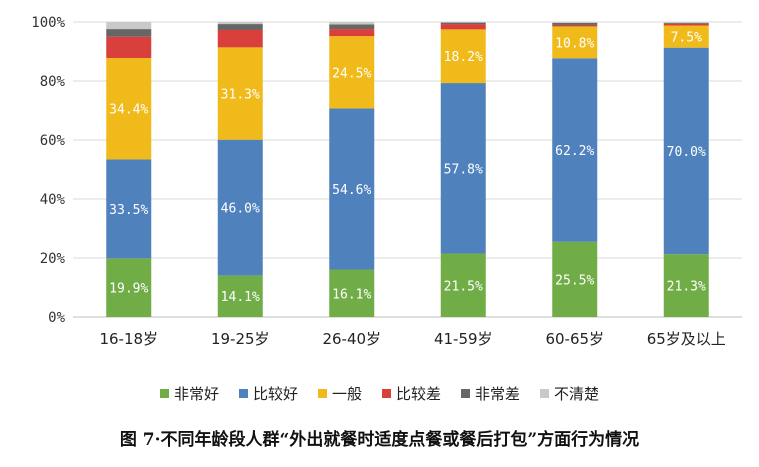 The height and width of the screenshot is (467, 759). What do you see at coordinates (574, 339) in the screenshot?
I see `x-tick-label: 60-65岁` at bounding box center [574, 339].